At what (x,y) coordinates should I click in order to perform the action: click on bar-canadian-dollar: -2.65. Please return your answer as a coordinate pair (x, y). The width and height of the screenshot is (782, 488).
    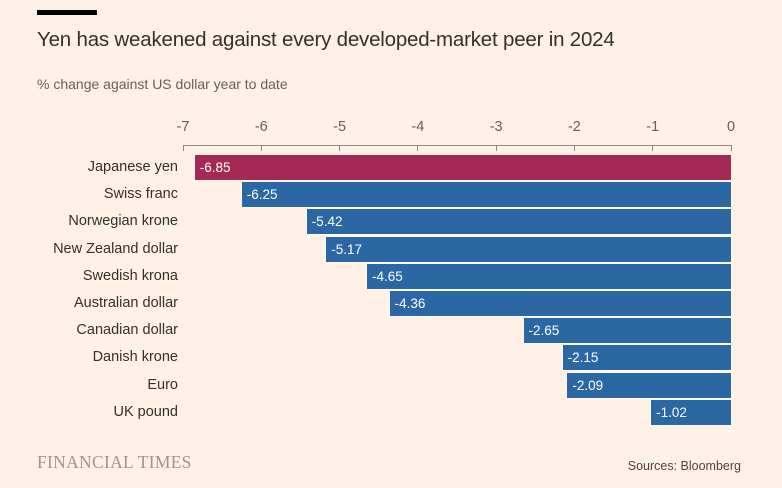
    Looking at the image, I should click on (627, 331).